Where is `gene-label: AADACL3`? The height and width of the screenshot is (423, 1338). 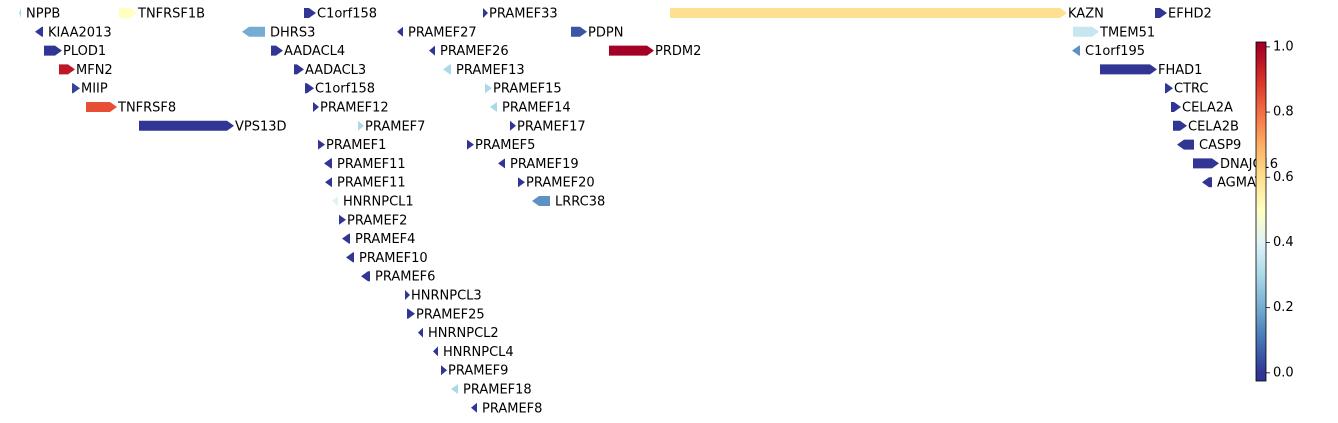
gene-label: AADACL3 is located at coordinates (335, 70).